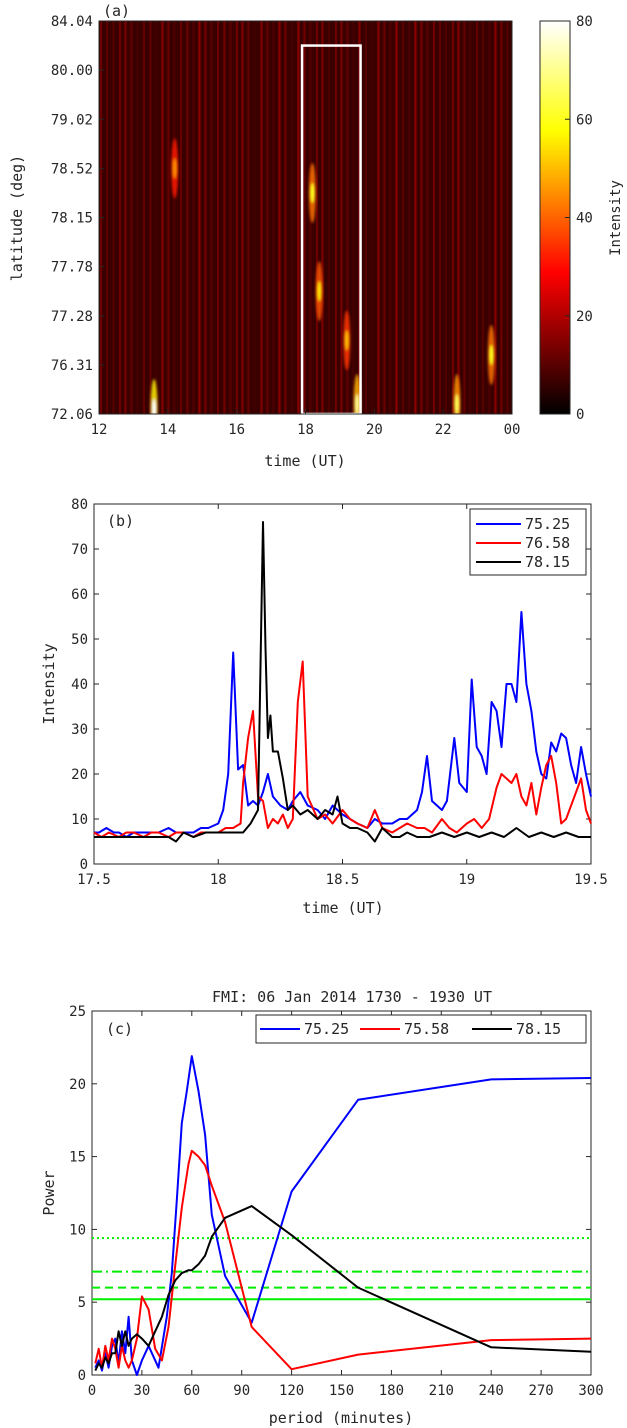  What do you see at coordinates (72, 22) in the screenshot?
I see `y-tick-label: 84.04` at bounding box center [72, 22].